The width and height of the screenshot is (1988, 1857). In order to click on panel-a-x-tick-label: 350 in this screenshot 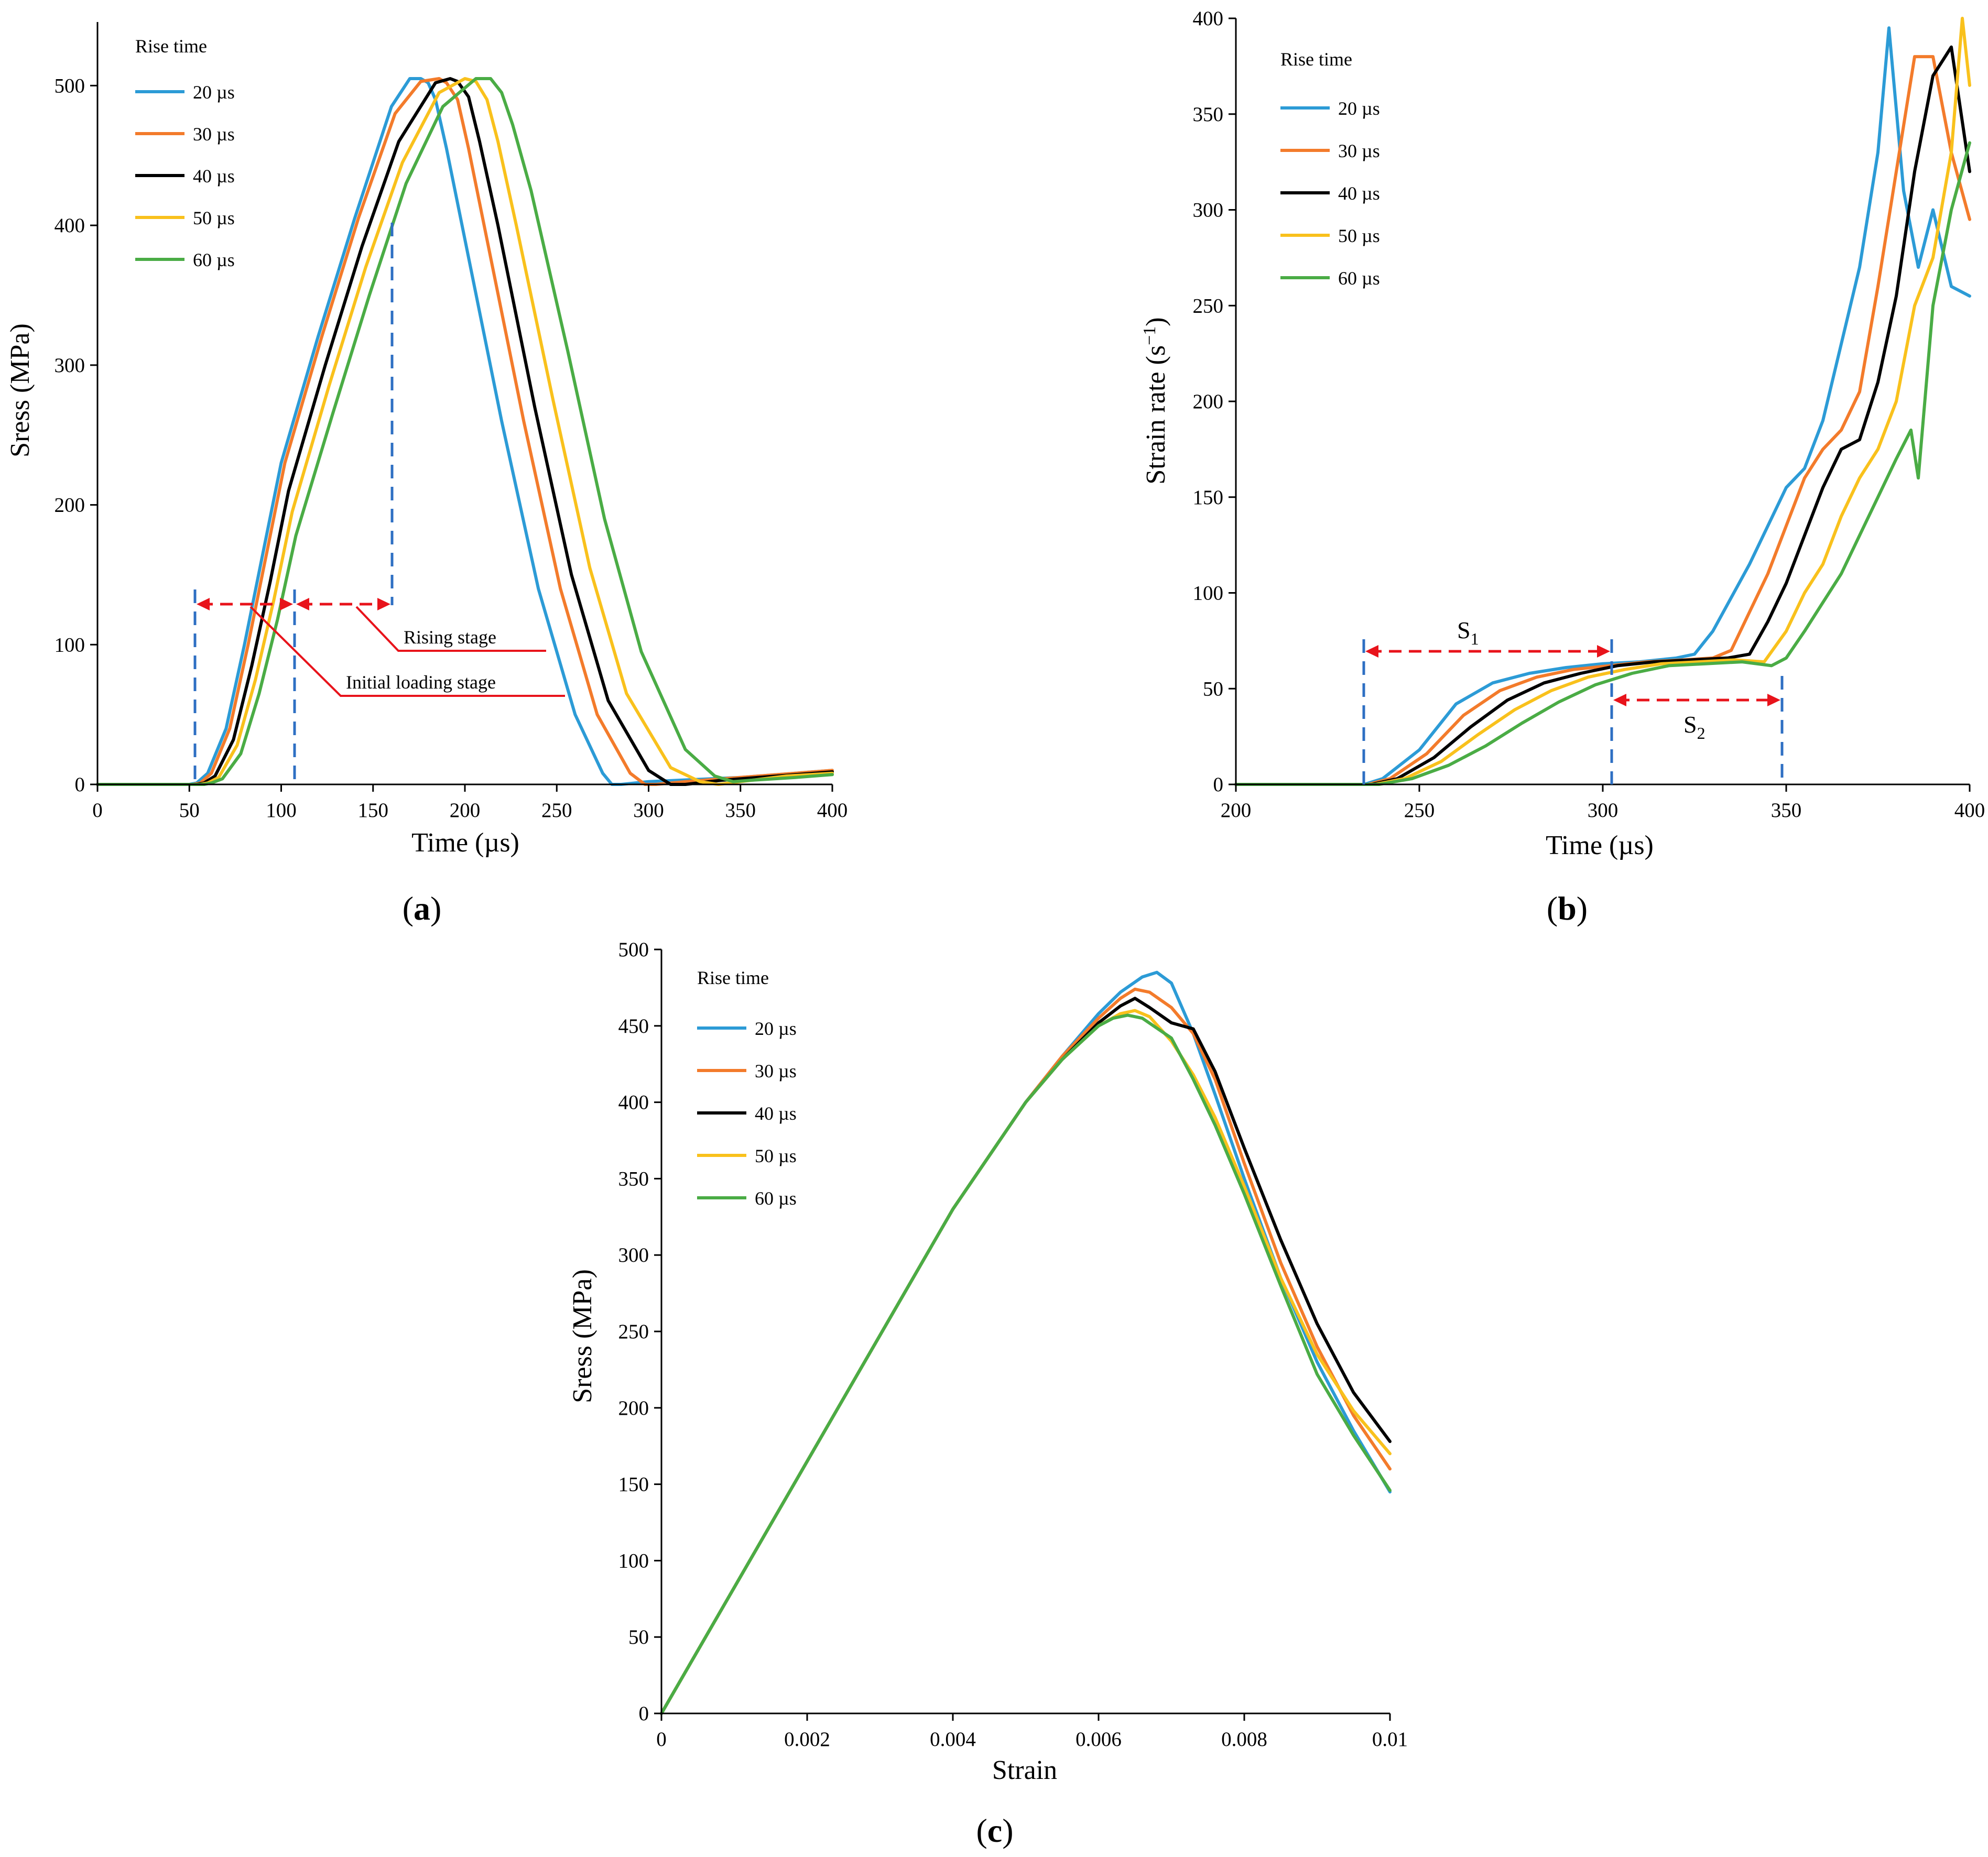, I will do `click(740, 810)`.